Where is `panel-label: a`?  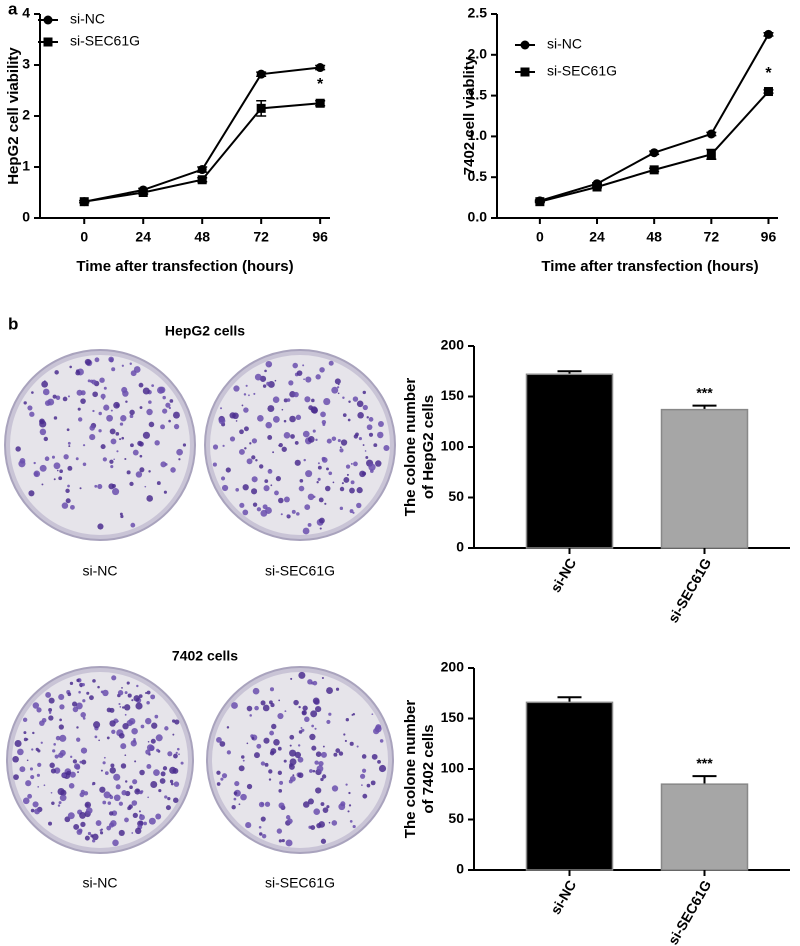 panel-label: a is located at coordinates (13, 9).